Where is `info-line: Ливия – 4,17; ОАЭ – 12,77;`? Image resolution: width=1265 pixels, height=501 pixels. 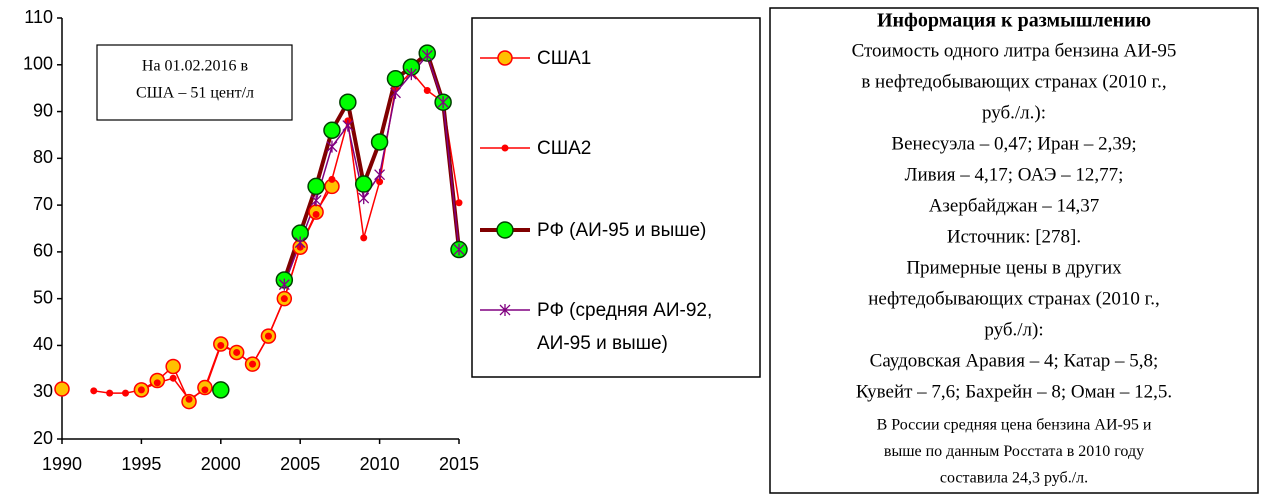 info-line: Ливия – 4,17; ОАЭ – 12,77; is located at coordinates (1014, 174).